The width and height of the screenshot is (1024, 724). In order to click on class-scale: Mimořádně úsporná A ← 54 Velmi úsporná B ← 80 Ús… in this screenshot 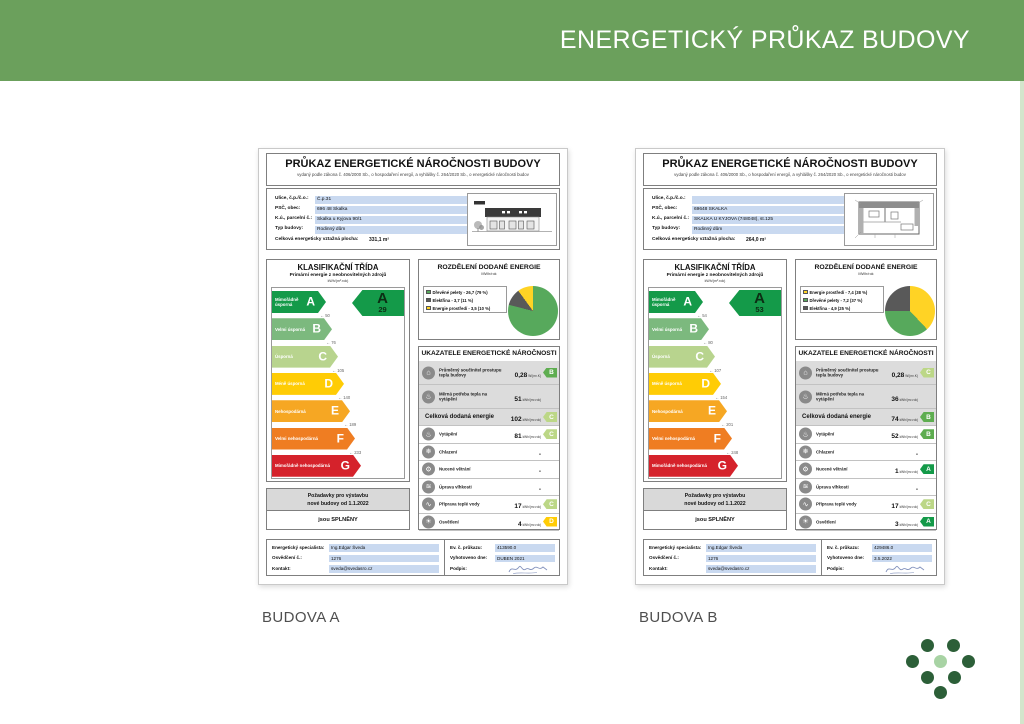, I will do `click(715, 383)`.